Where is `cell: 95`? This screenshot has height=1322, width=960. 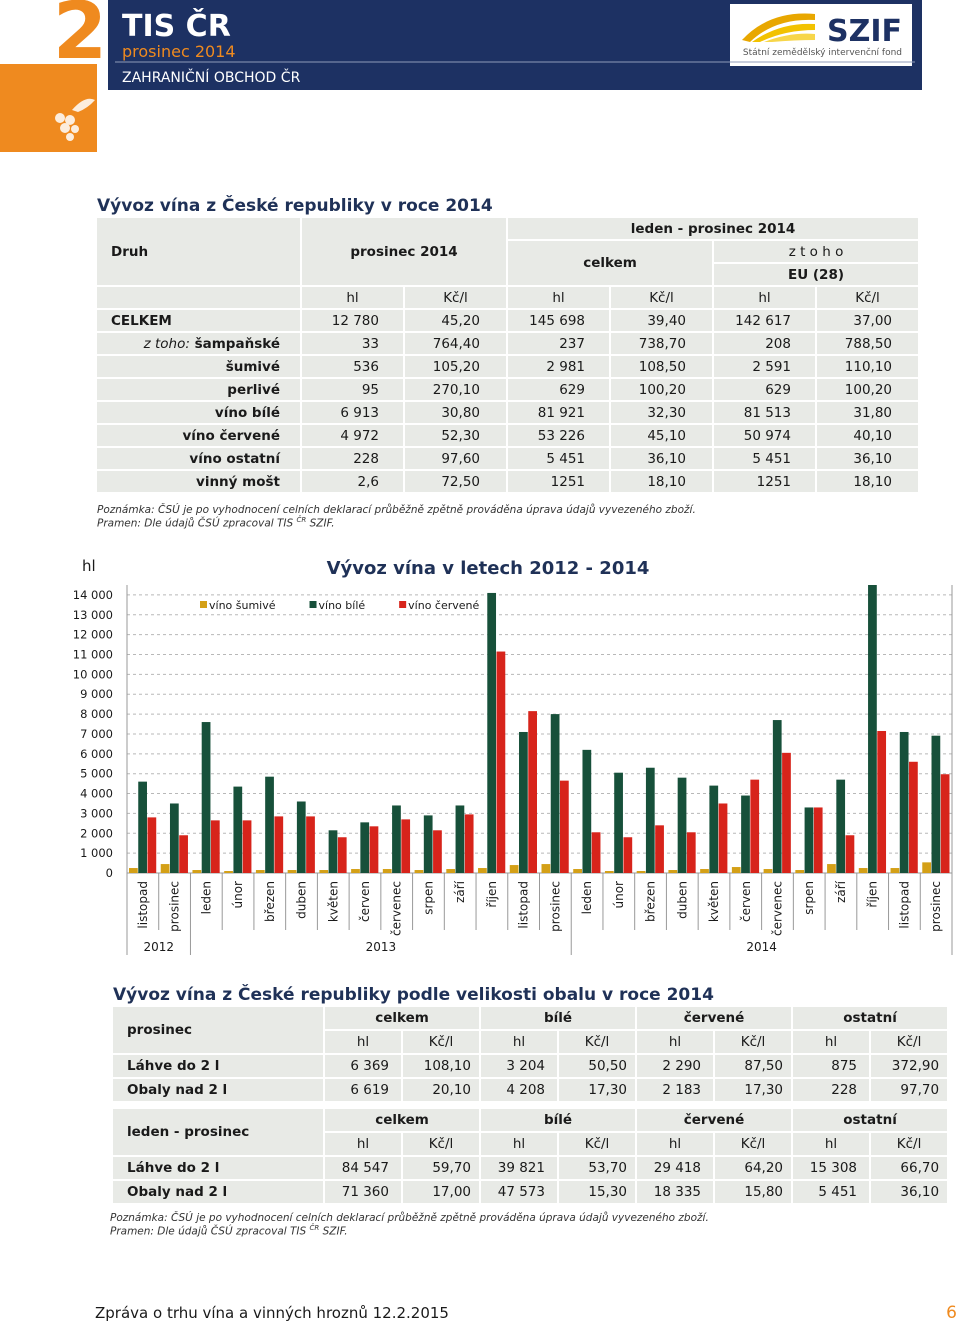 cell: 95 is located at coordinates (352, 389).